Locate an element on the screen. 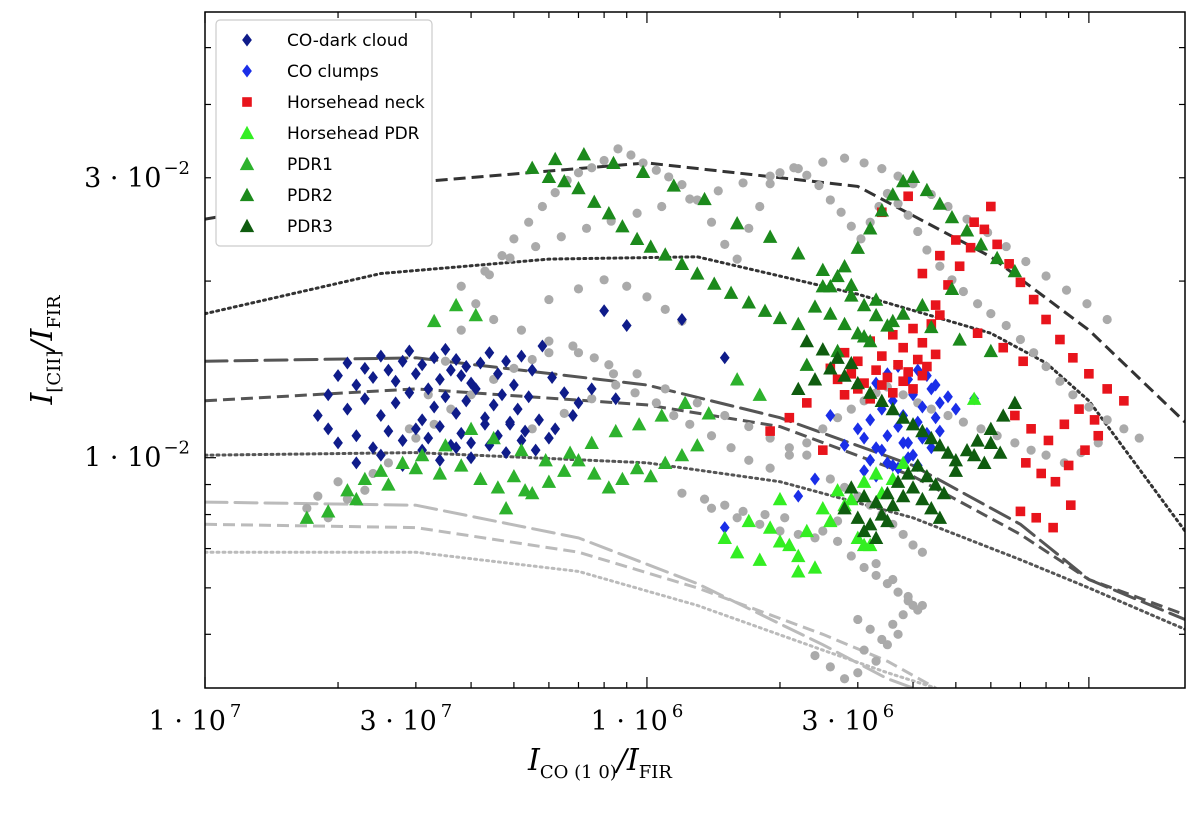 The width and height of the screenshot is (1200, 814). legend-entry-pdr3: PDR3 is located at coordinates (286, 227).